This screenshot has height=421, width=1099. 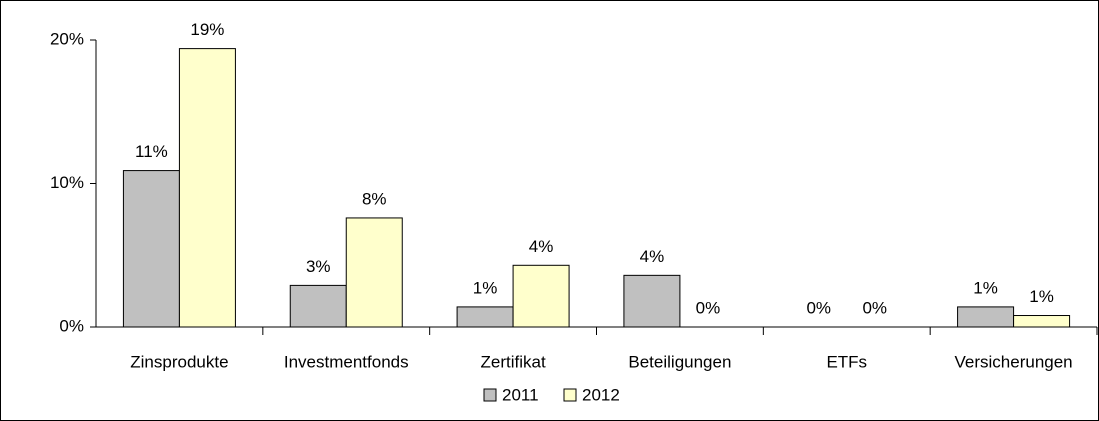 What do you see at coordinates (346, 361) in the screenshot?
I see `x-tick-label: Investmentfonds` at bounding box center [346, 361].